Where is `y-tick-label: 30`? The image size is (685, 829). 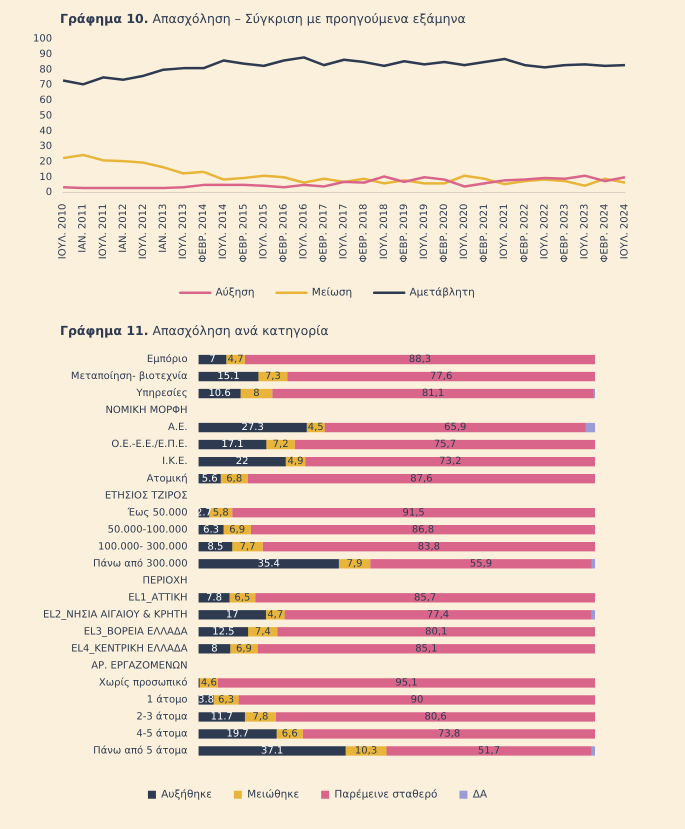 y-tick-label: 30 is located at coordinates (45, 146).